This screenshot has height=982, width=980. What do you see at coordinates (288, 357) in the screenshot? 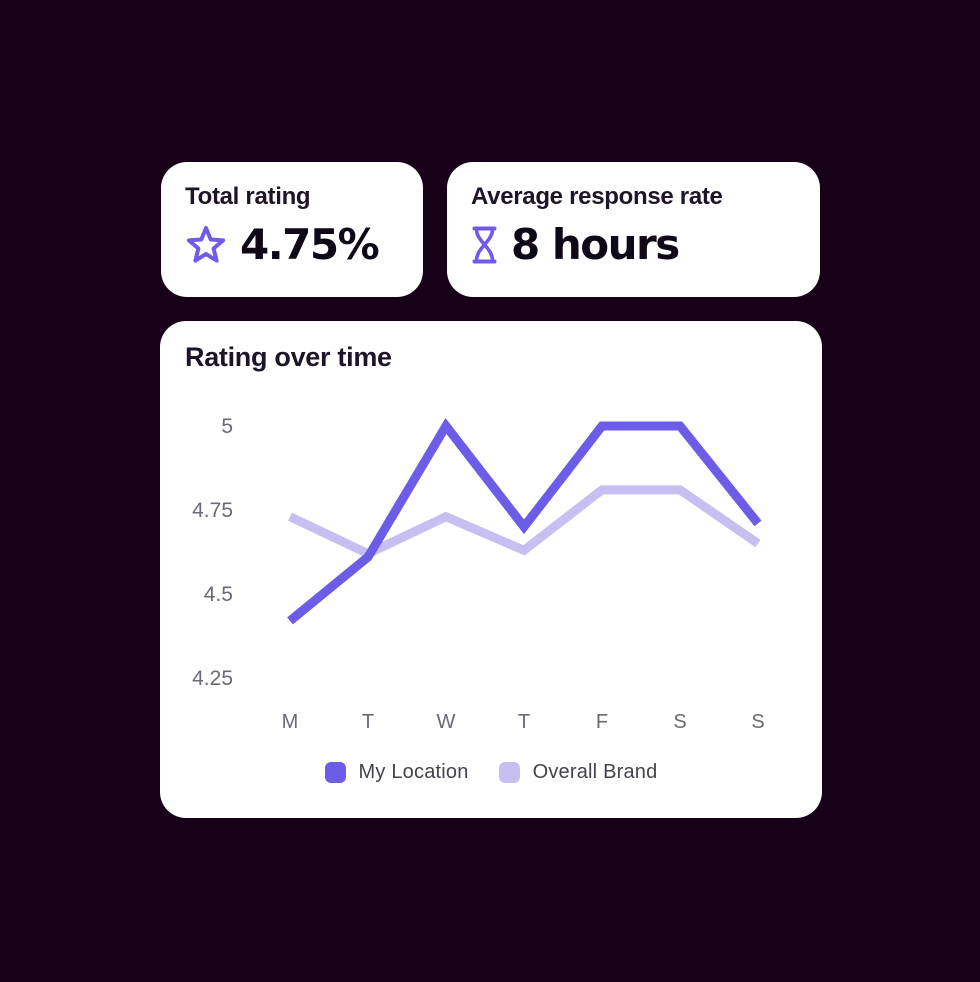
I see `chart-title: Rating over time` at bounding box center [288, 357].